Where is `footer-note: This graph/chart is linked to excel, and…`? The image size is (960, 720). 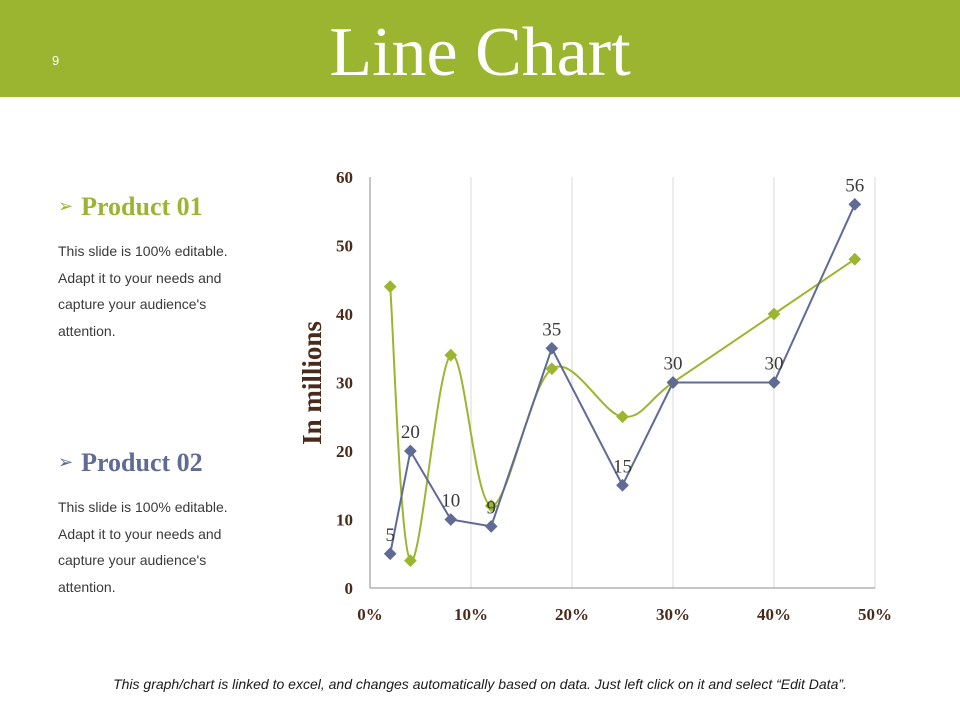 footer-note: This graph/chart is linked to excel, and… is located at coordinates (480, 684).